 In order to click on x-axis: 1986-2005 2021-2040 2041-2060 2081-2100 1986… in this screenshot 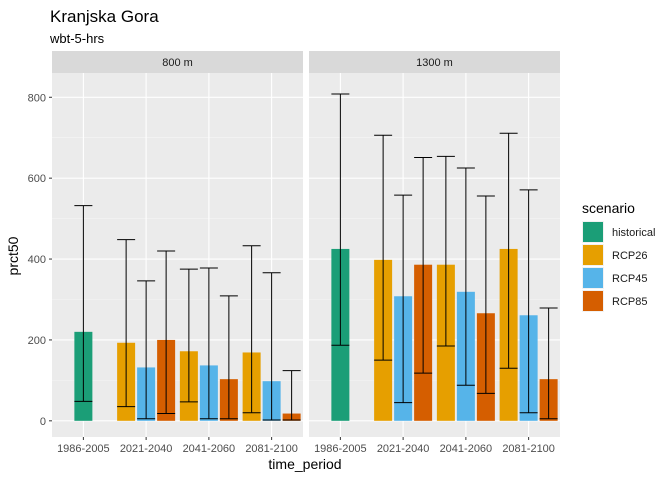, I will do `click(306, 446)`.